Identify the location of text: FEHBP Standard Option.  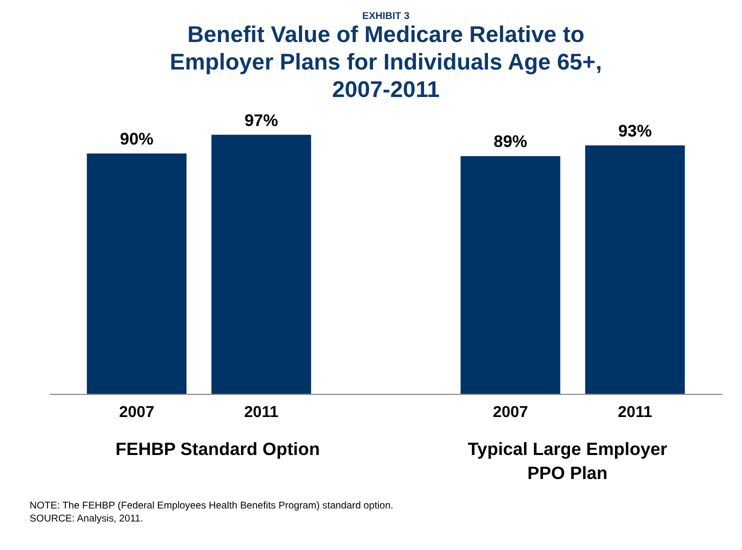
(217, 449).